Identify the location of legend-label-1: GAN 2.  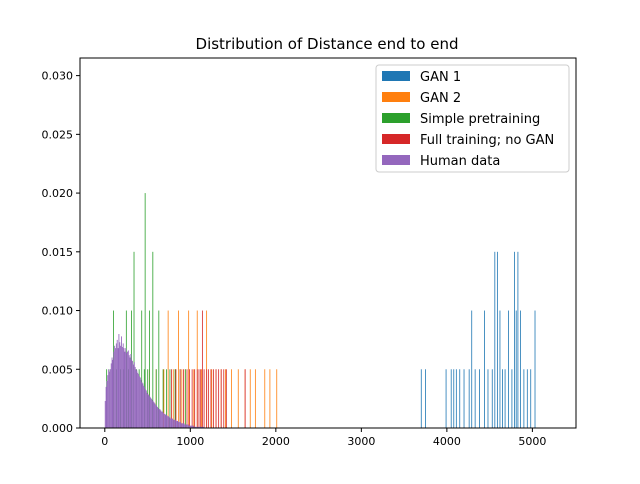
(440, 98).